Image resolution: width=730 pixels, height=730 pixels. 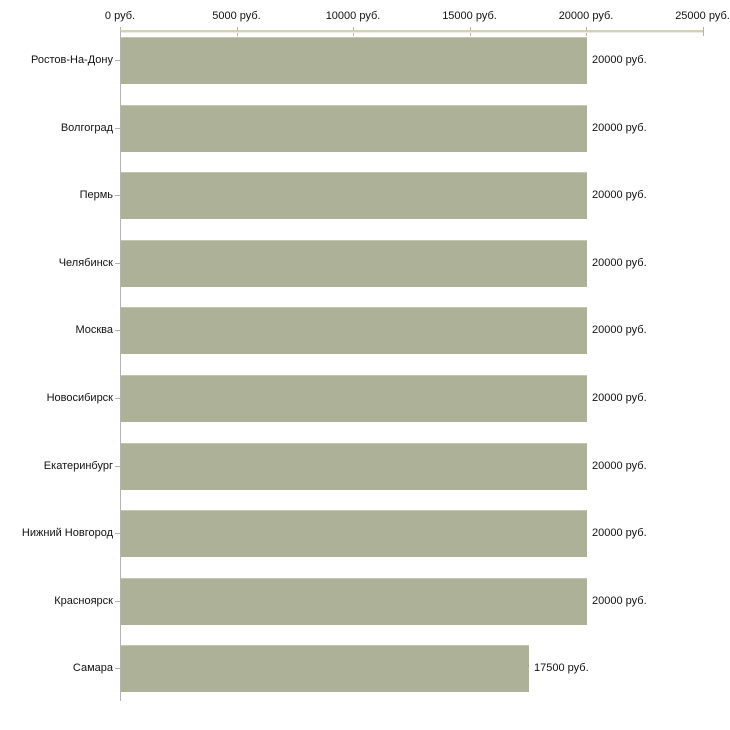 What do you see at coordinates (120, 366) in the screenshot?
I see `y-axis-line` at bounding box center [120, 366].